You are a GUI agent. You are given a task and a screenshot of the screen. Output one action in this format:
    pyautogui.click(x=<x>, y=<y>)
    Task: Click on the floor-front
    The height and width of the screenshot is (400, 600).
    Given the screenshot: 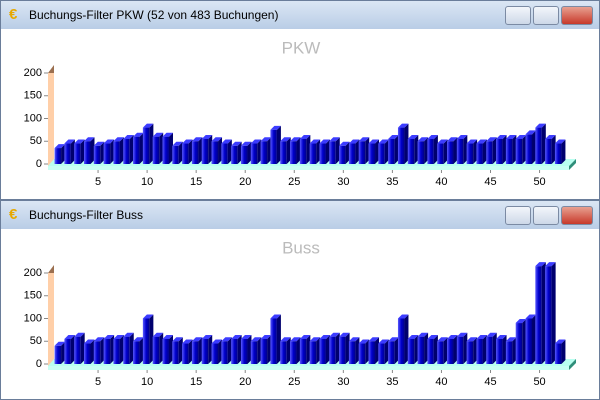 What is the action you would take?
    pyautogui.click(x=308, y=368)
    